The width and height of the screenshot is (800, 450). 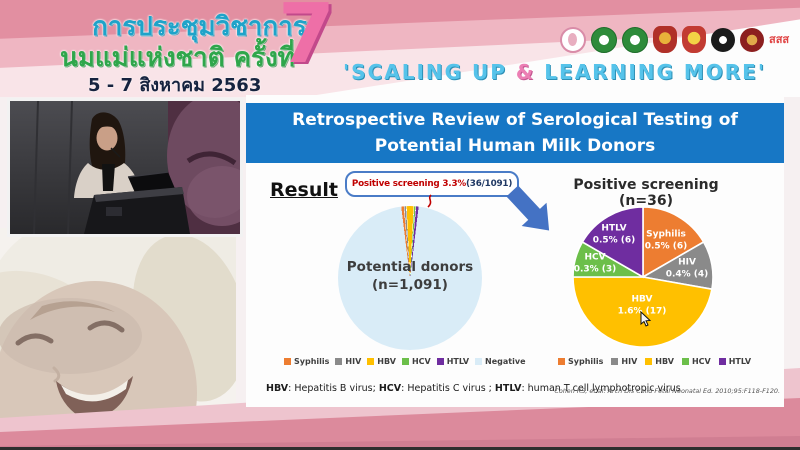 I want to click on slice-name: Syphilis, so click(x=666, y=234).